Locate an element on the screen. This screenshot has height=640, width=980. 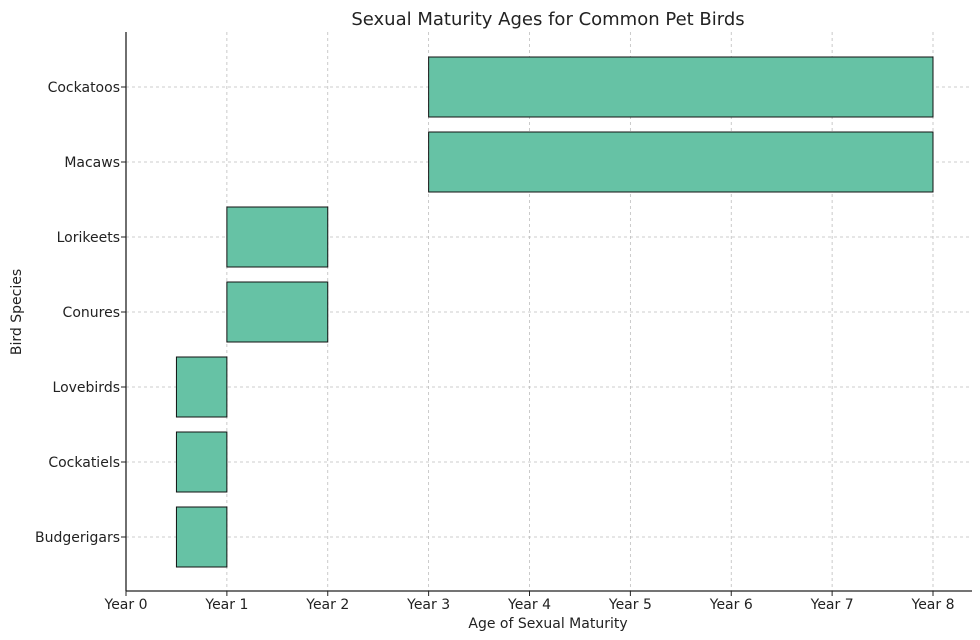
bar-cockatiels is located at coordinates (201, 462).